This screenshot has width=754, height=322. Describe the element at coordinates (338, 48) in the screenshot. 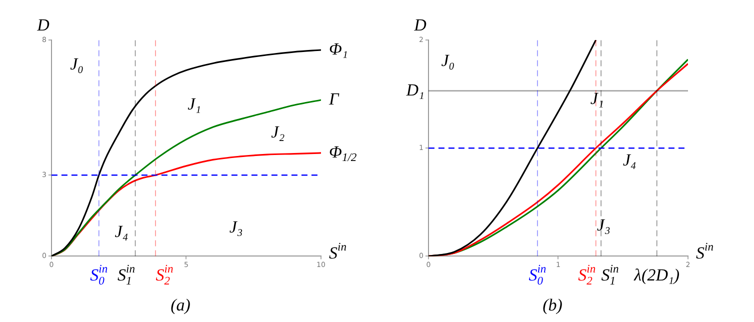

I see `series-label: Φ₁` at that location.